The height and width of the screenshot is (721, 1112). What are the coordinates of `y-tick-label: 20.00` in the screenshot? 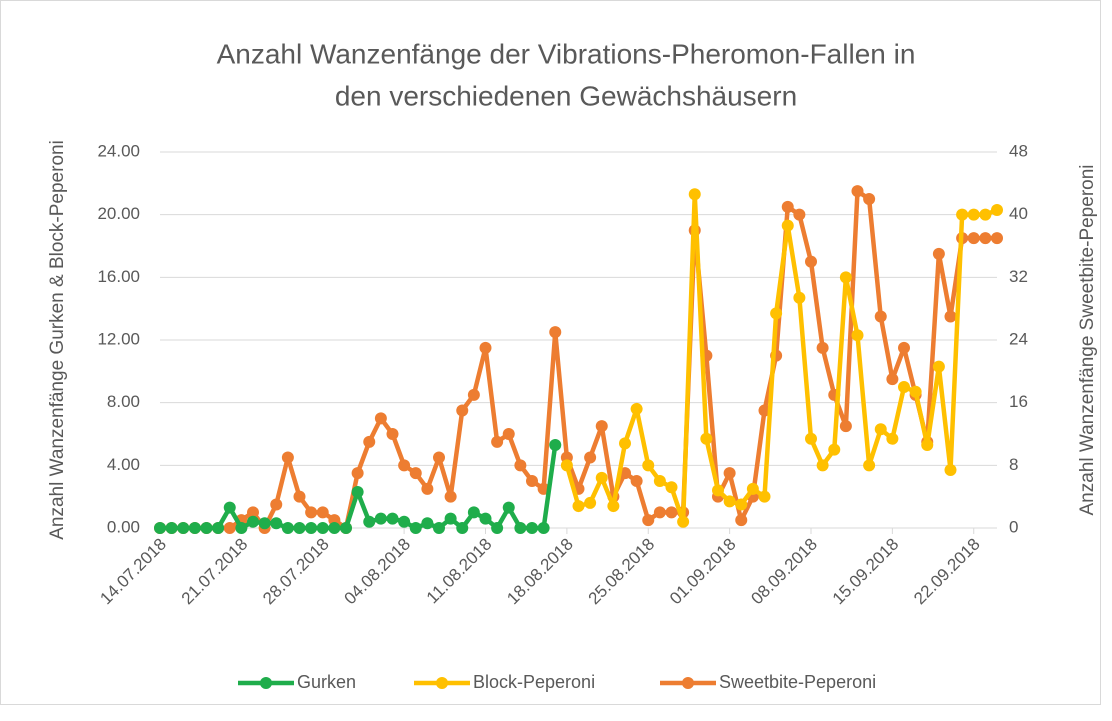 It's located at (118, 213).